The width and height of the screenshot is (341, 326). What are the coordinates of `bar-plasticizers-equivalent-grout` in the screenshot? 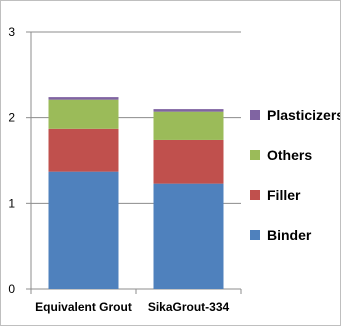 It's located at (83, 98).